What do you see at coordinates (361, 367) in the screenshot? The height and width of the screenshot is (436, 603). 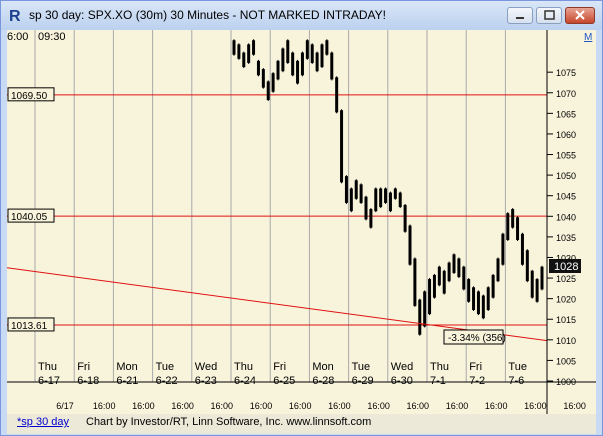 I see `day-label: Tue` at bounding box center [361, 367].